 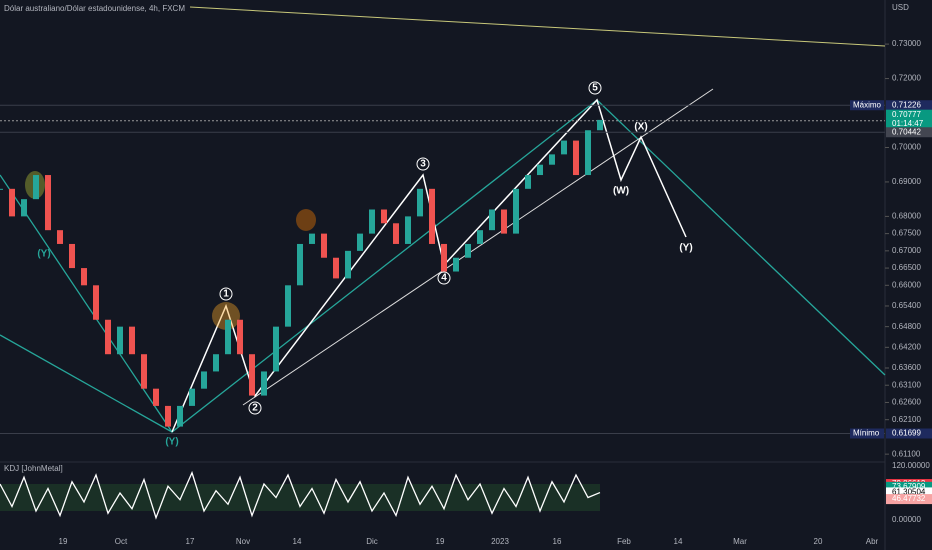 What do you see at coordinates (621, 191) in the screenshot?
I see `wave-label: (W)` at bounding box center [621, 191].